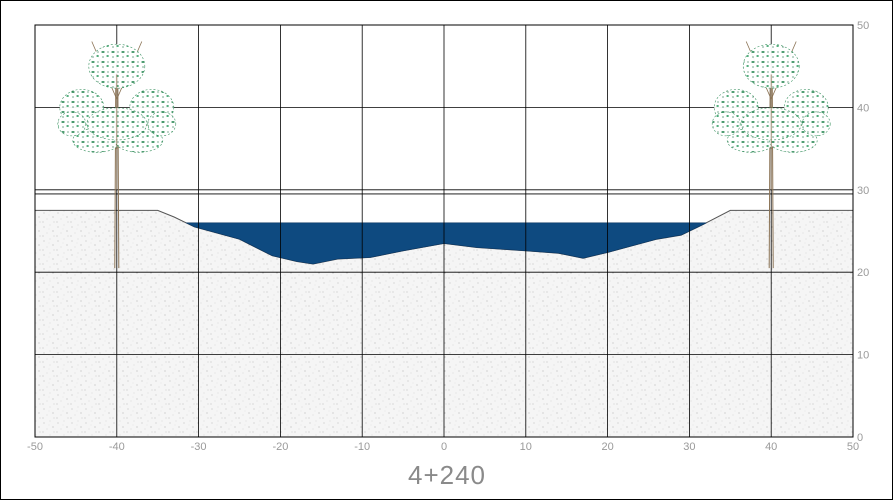  What do you see at coordinates (853, 447) in the screenshot?
I see `x-tick-label: 50` at bounding box center [853, 447].